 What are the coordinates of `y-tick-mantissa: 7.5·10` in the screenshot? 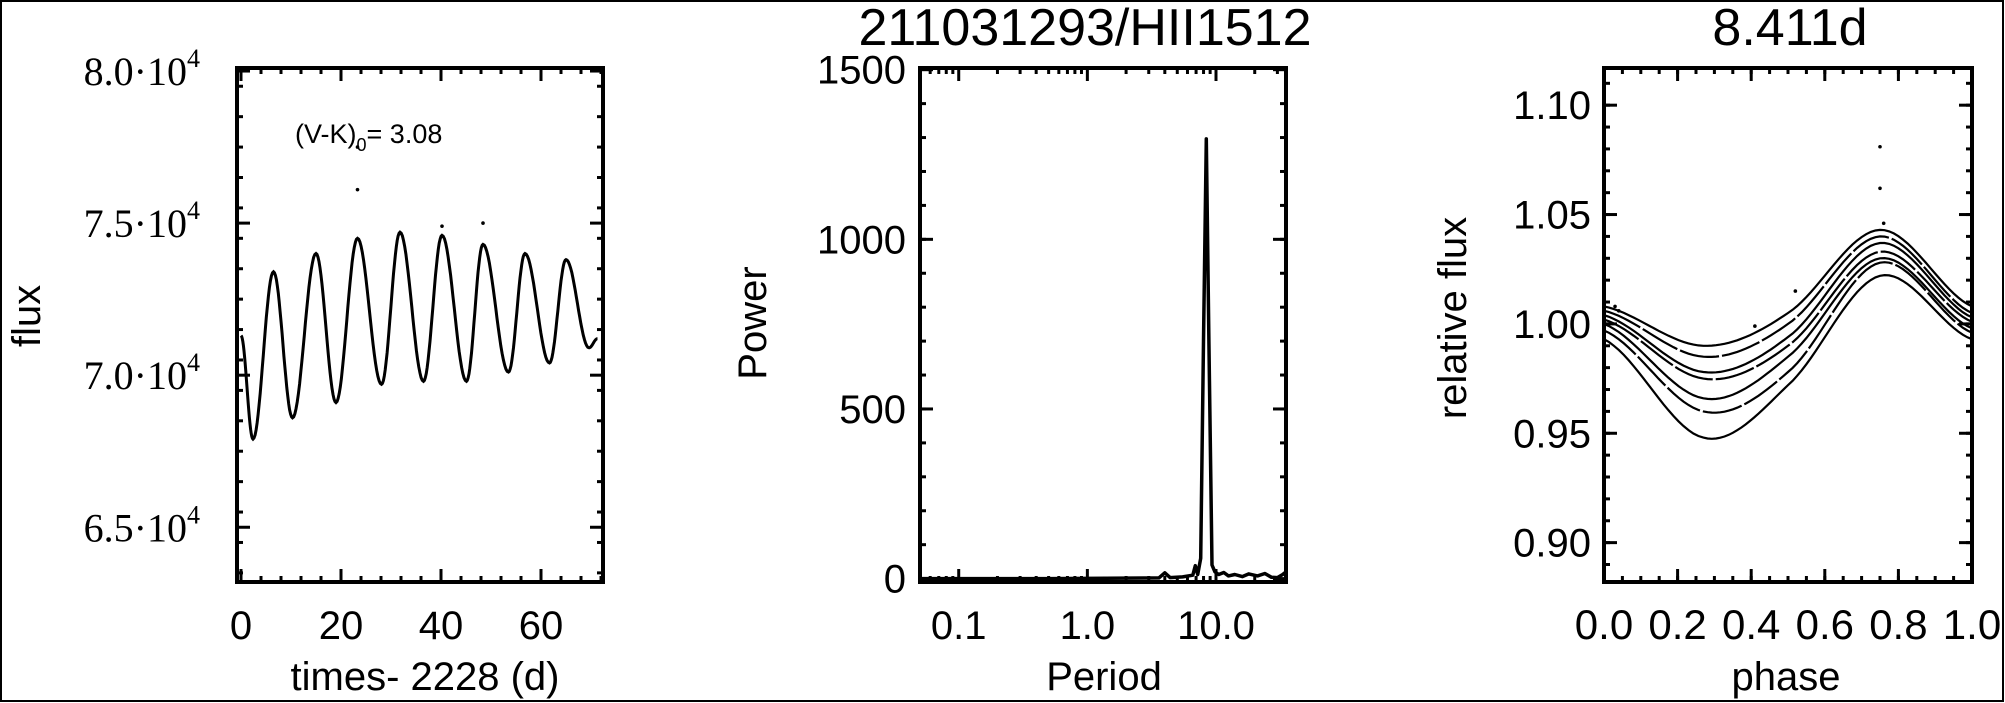 It's located at (135, 223).